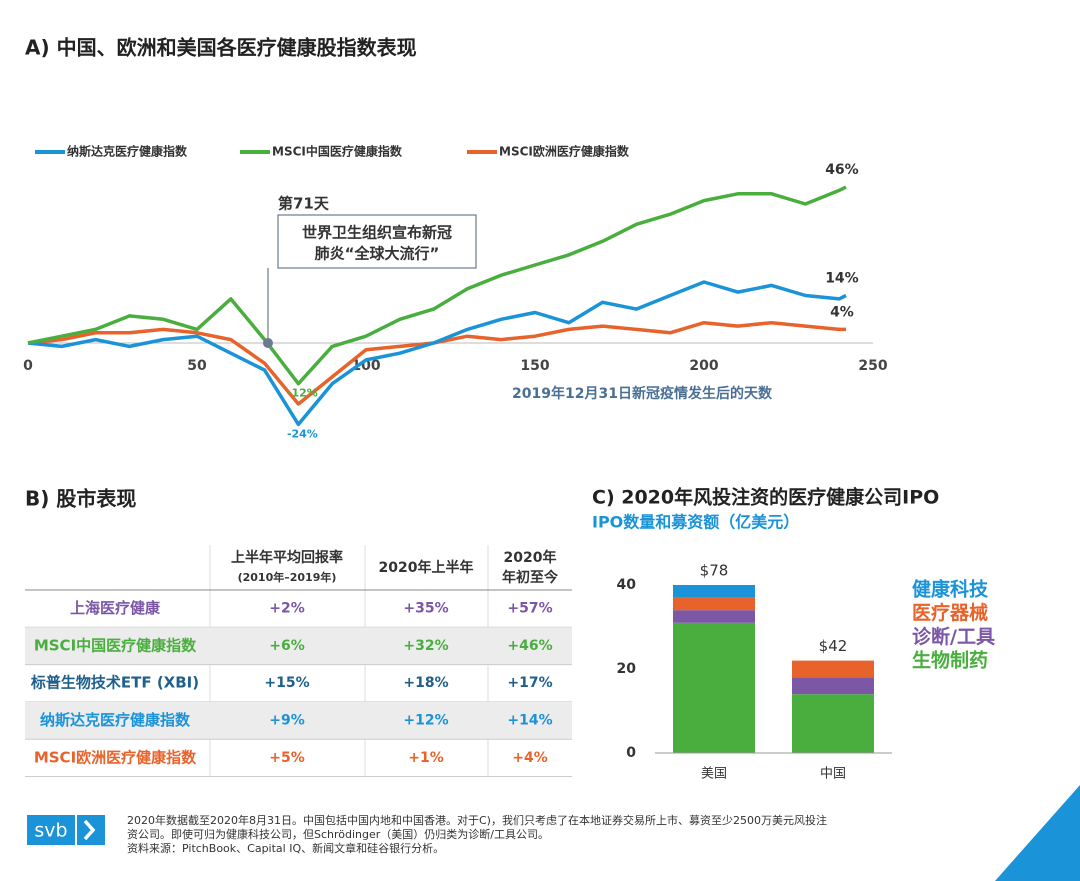  Describe the element at coordinates (302, 433) in the screenshot. I see `min-label: -24%` at that location.